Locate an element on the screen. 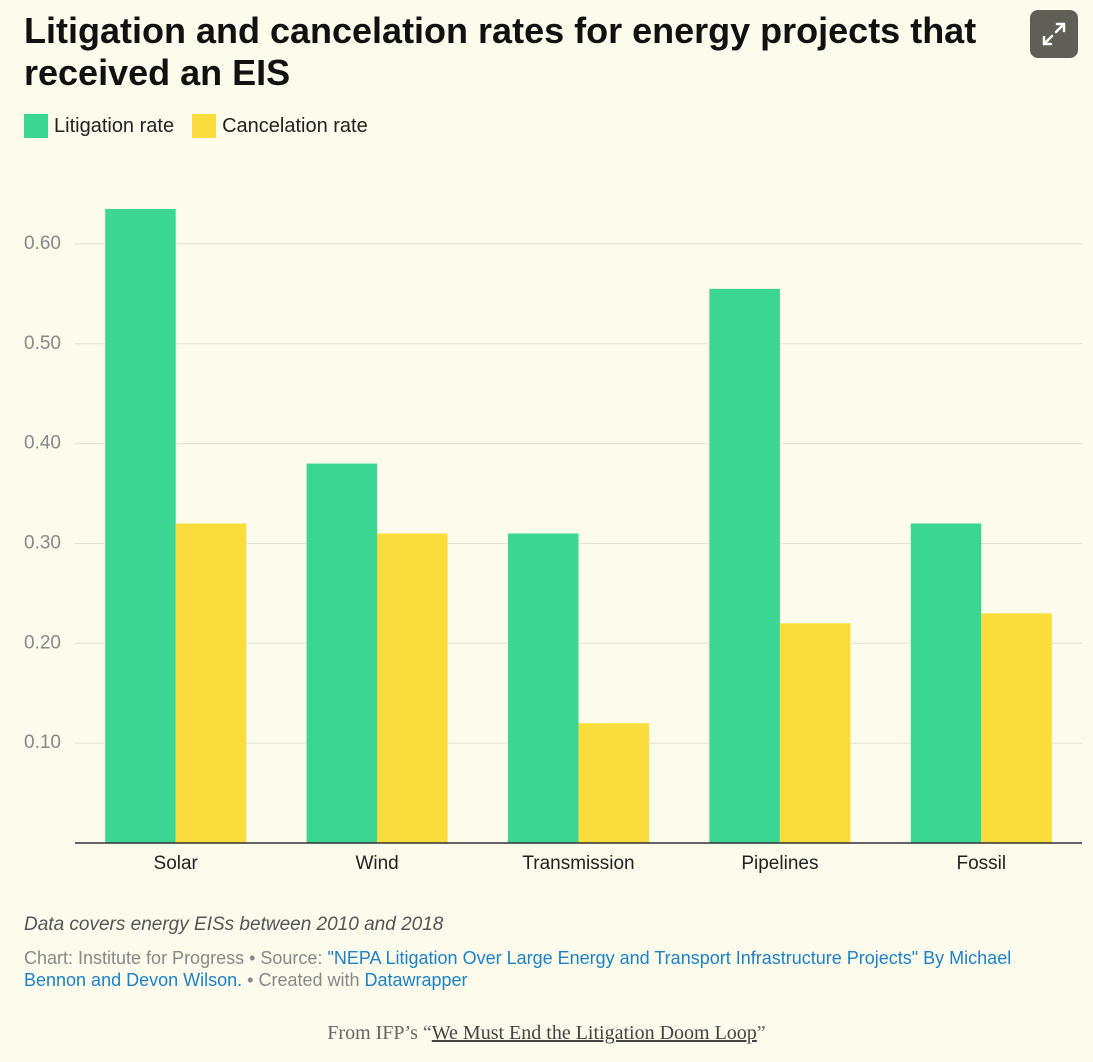 The height and width of the screenshot is (1062, 1093). legend-label: Cancelation rate is located at coordinates (295, 125).